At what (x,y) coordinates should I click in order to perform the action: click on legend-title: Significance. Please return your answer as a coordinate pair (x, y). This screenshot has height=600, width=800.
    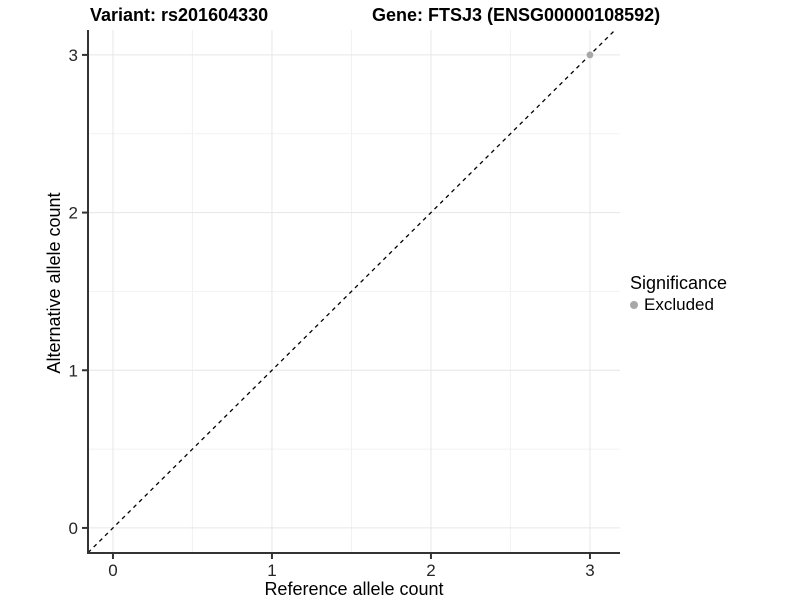
    Looking at the image, I should click on (679, 283).